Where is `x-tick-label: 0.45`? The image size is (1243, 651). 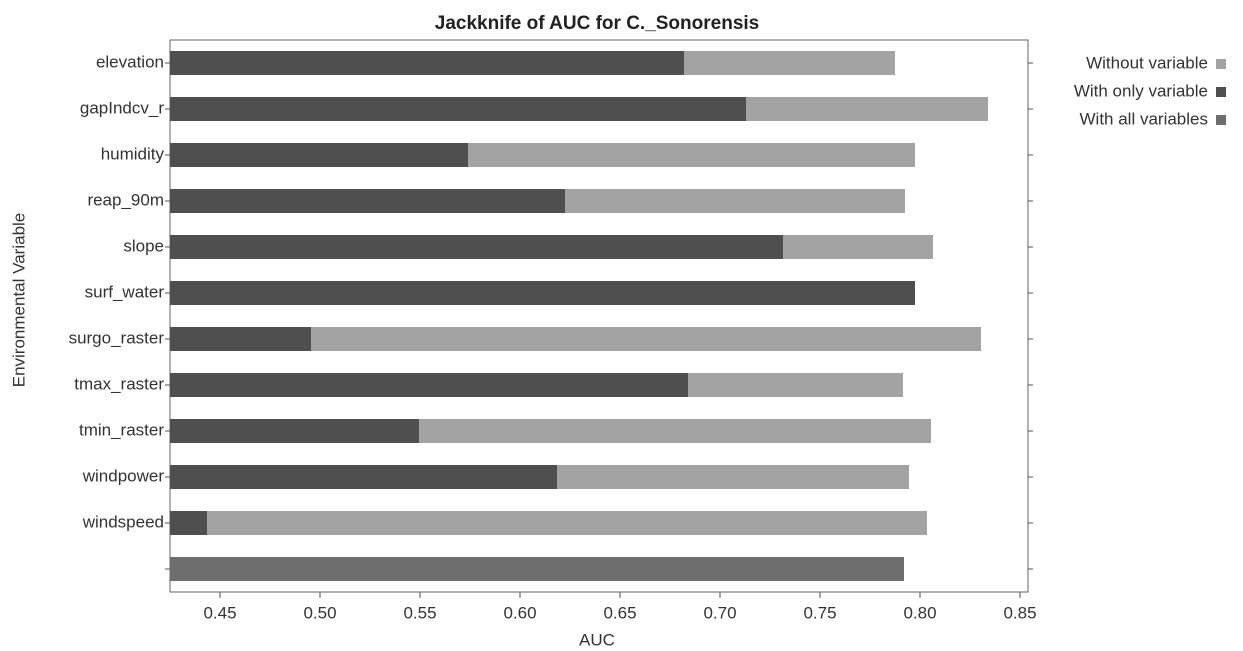 x-tick-label: 0.45 is located at coordinates (219, 612).